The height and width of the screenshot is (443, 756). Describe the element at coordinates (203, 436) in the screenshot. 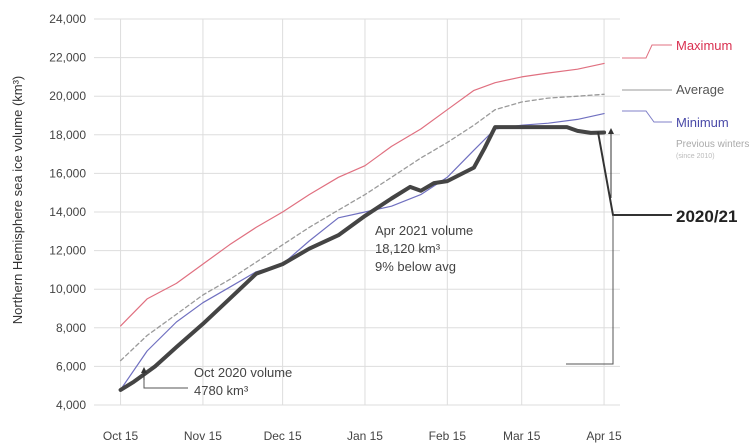

I see `x-tick-label: Nov 15` at that location.